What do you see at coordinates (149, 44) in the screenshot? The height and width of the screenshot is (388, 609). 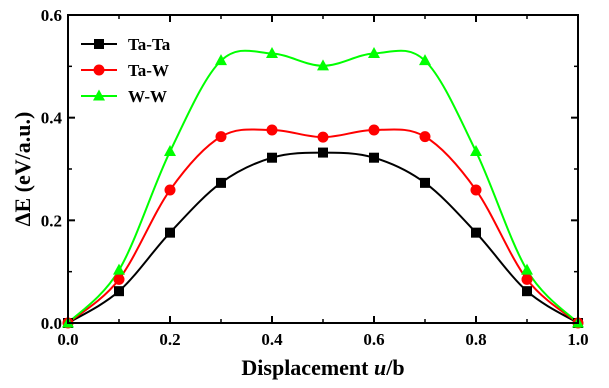 I see `legend-label: Ta-Ta` at bounding box center [149, 44].